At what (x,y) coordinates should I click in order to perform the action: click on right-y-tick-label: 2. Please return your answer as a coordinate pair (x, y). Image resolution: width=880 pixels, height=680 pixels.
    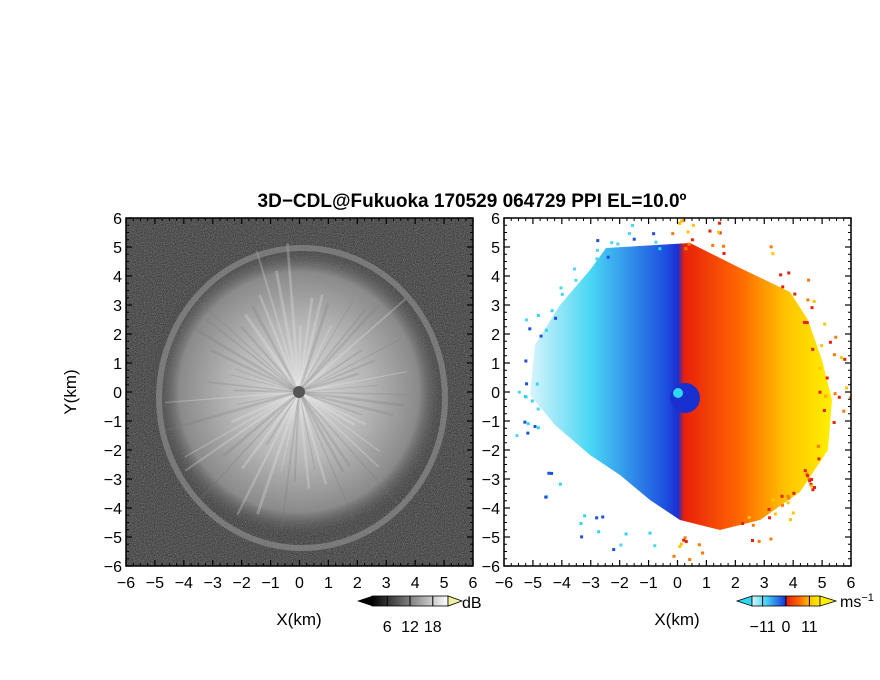
    Looking at the image, I should click on (495, 335).